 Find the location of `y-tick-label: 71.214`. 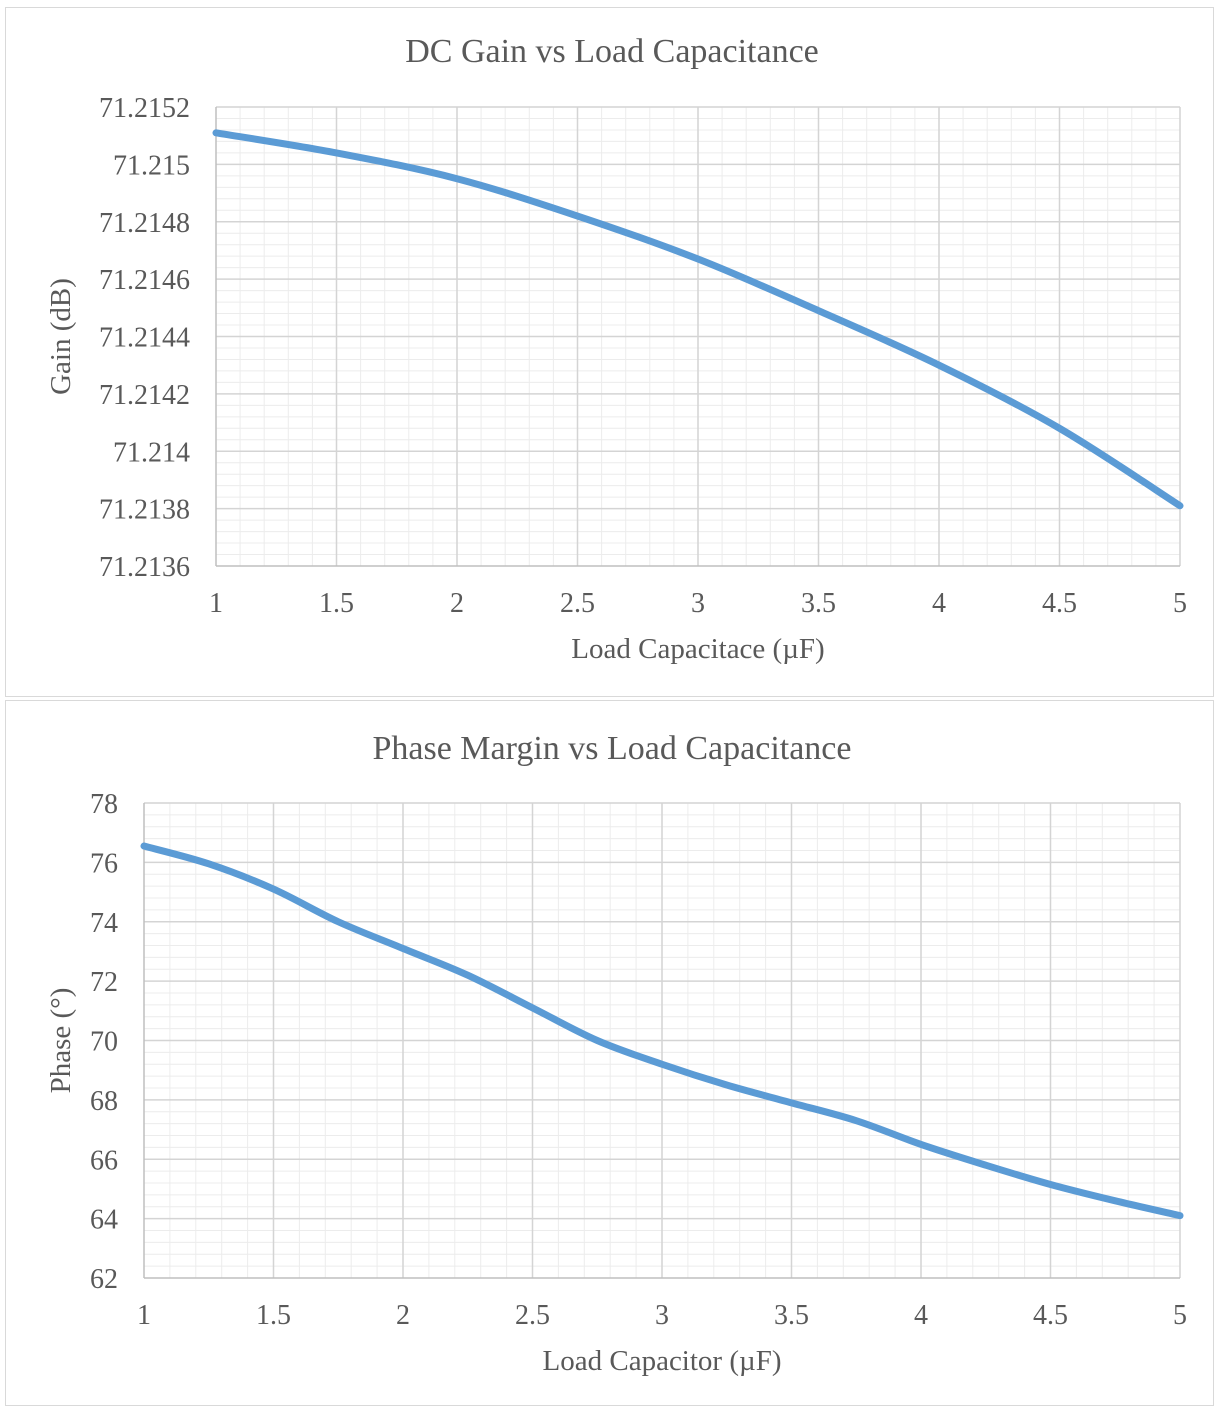

y-tick-label: 71.214 is located at coordinates (151, 452).